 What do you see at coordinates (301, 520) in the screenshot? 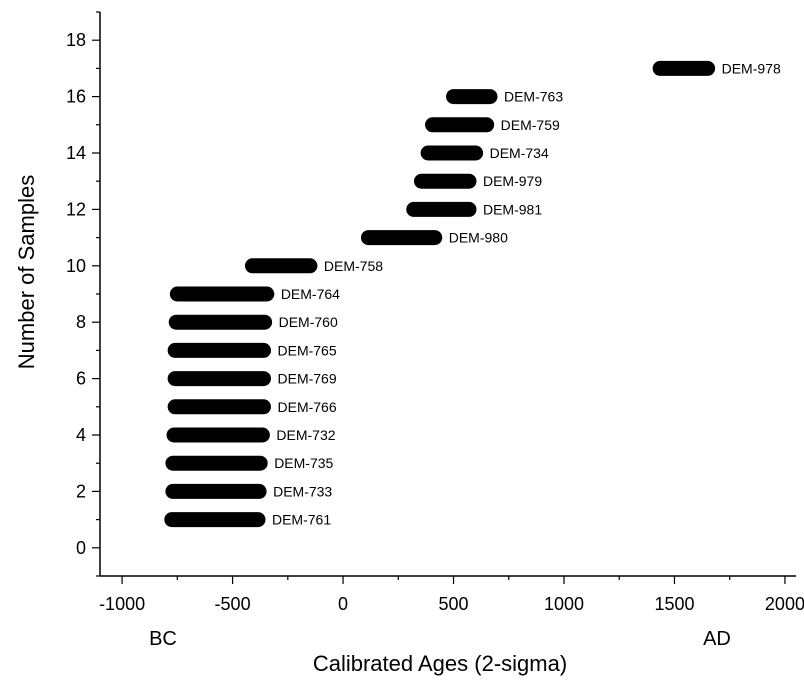
I see `bar-label: DEM-761` at bounding box center [301, 520].